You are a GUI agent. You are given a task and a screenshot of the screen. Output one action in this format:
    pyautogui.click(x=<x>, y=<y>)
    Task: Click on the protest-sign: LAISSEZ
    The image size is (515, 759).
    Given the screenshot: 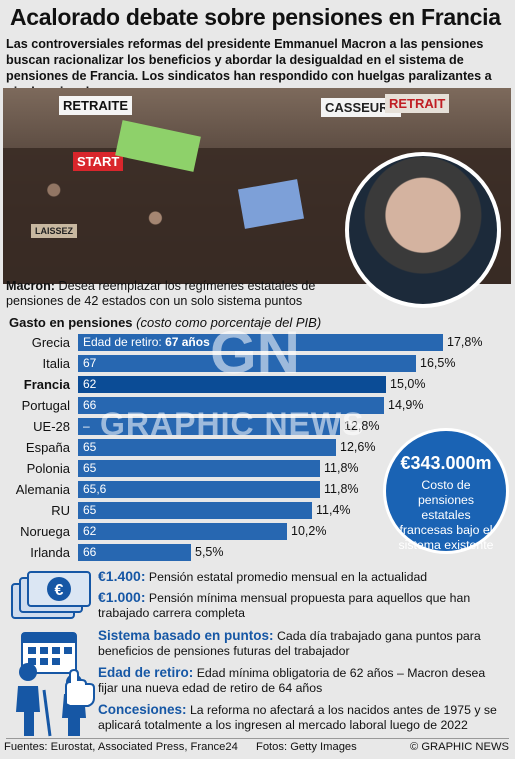 What is the action you would take?
    pyautogui.click(x=54, y=231)
    